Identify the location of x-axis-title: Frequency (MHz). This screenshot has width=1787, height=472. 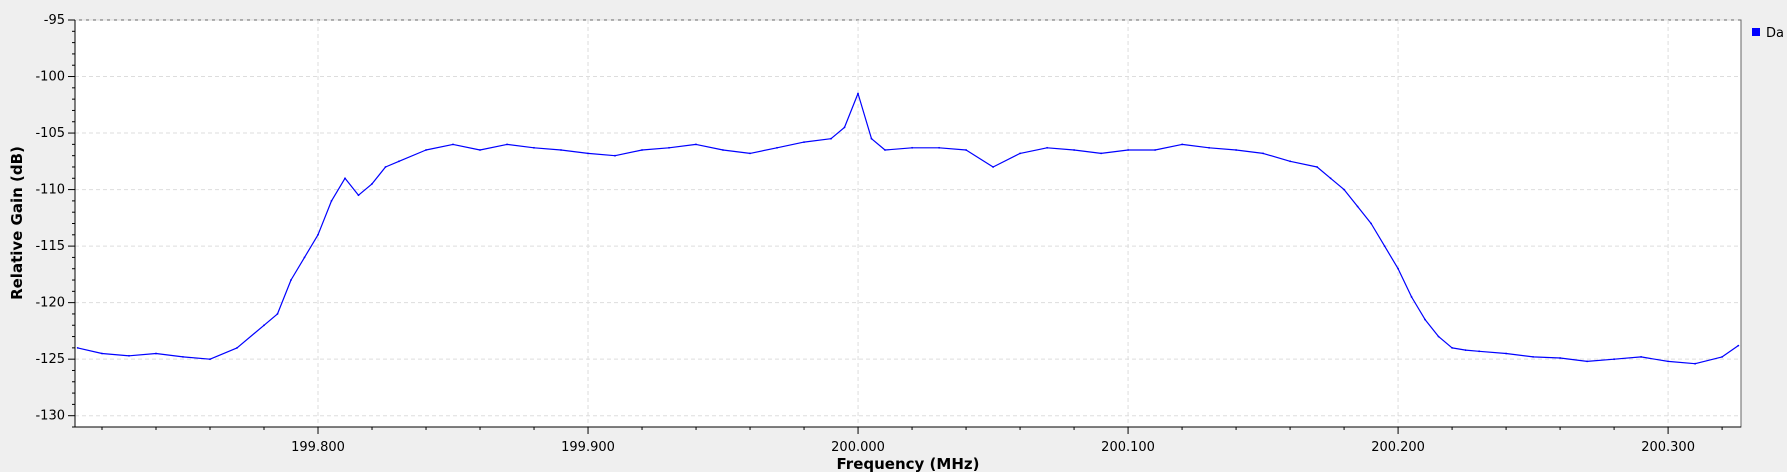
(908, 463).